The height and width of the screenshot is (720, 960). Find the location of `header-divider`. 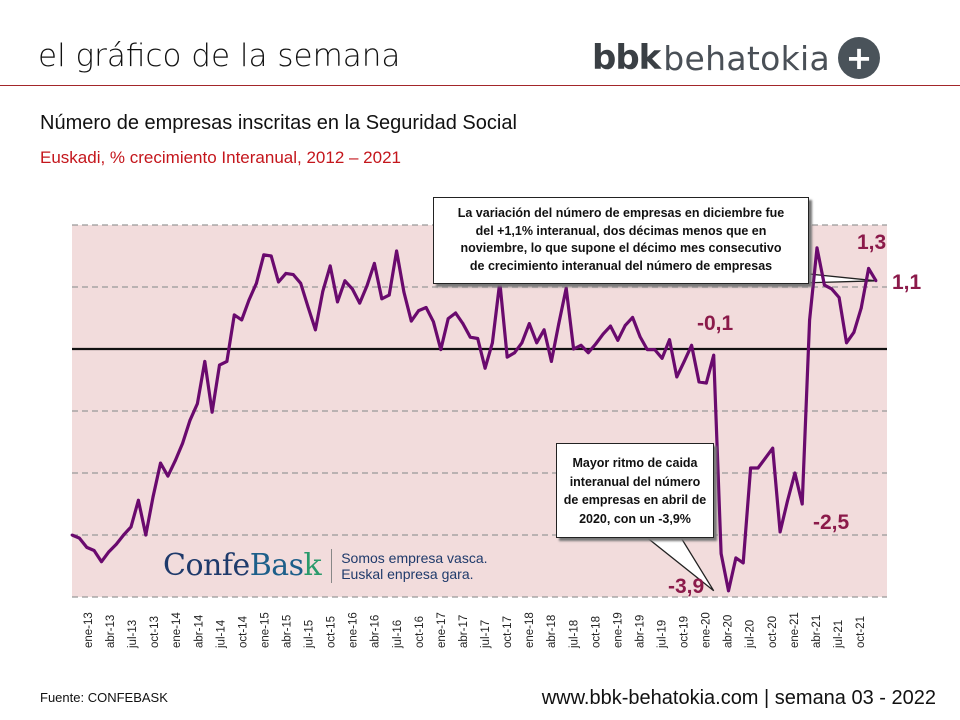

header-divider is located at coordinates (480, 85).